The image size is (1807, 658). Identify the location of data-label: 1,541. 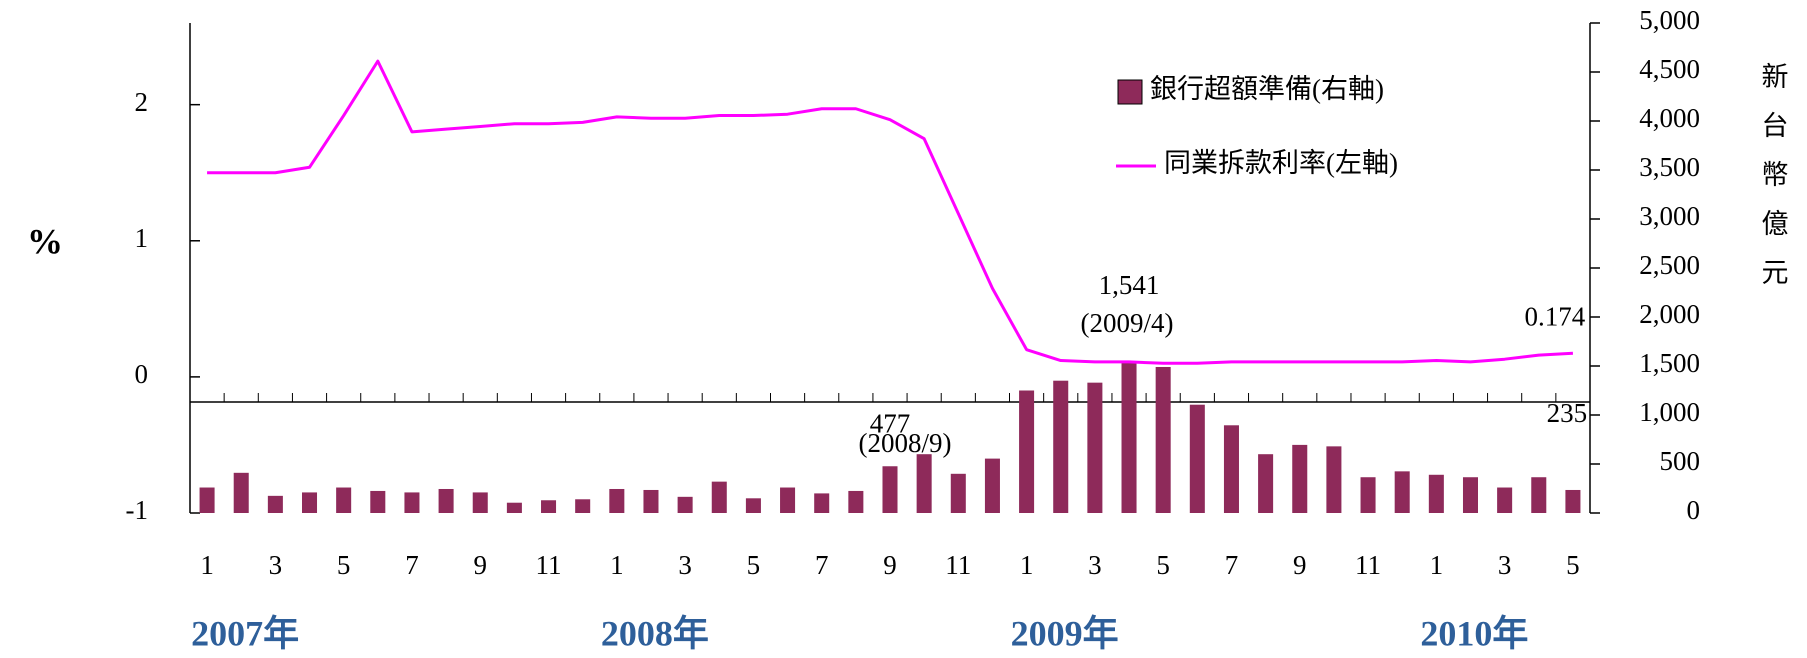
(1129, 285).